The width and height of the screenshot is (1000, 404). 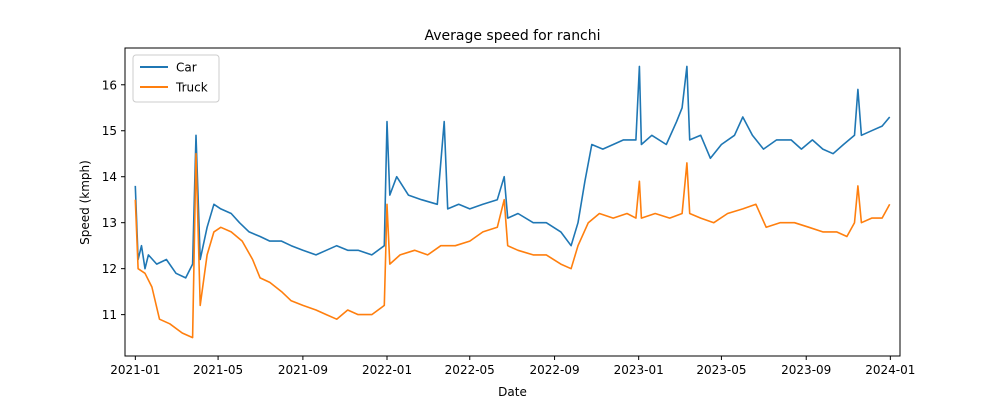 What do you see at coordinates (109, 269) in the screenshot?
I see `y-tick-label: 12` at bounding box center [109, 269].